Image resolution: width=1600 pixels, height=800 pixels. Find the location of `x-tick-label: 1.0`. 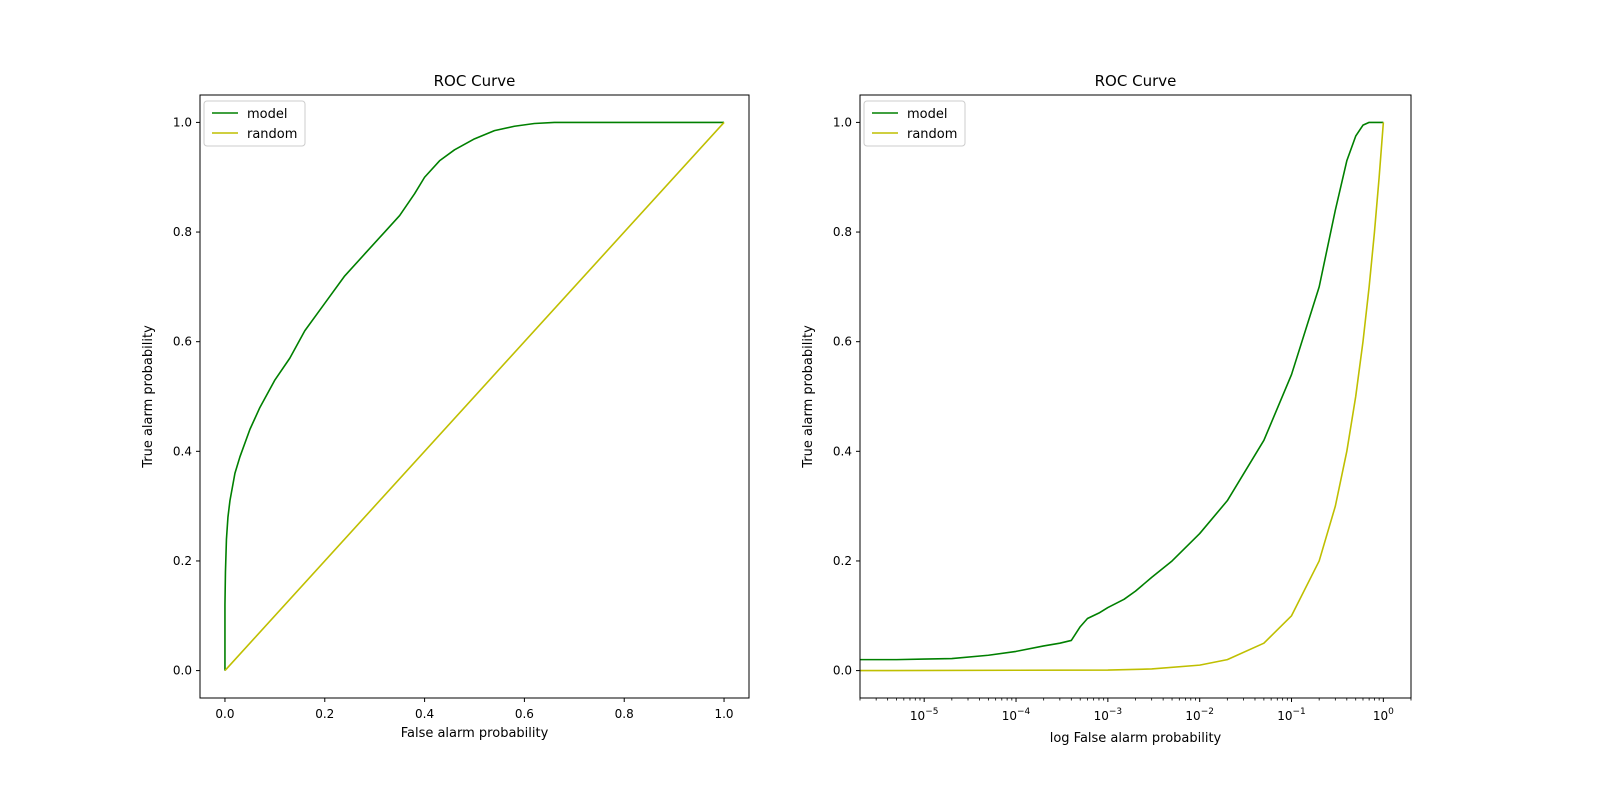

x-tick-label: 1.0 is located at coordinates (723, 714).